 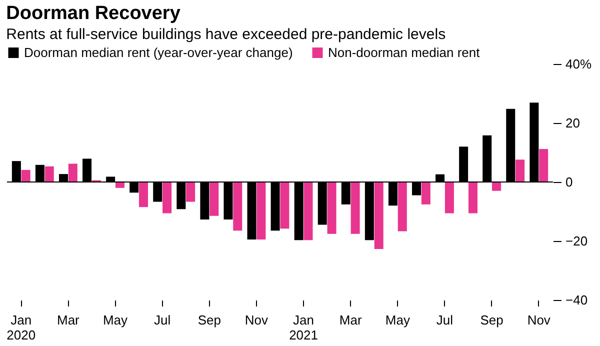 What do you see at coordinates (569, 182) in the screenshot?
I see `y-tick-label: 0` at bounding box center [569, 182].